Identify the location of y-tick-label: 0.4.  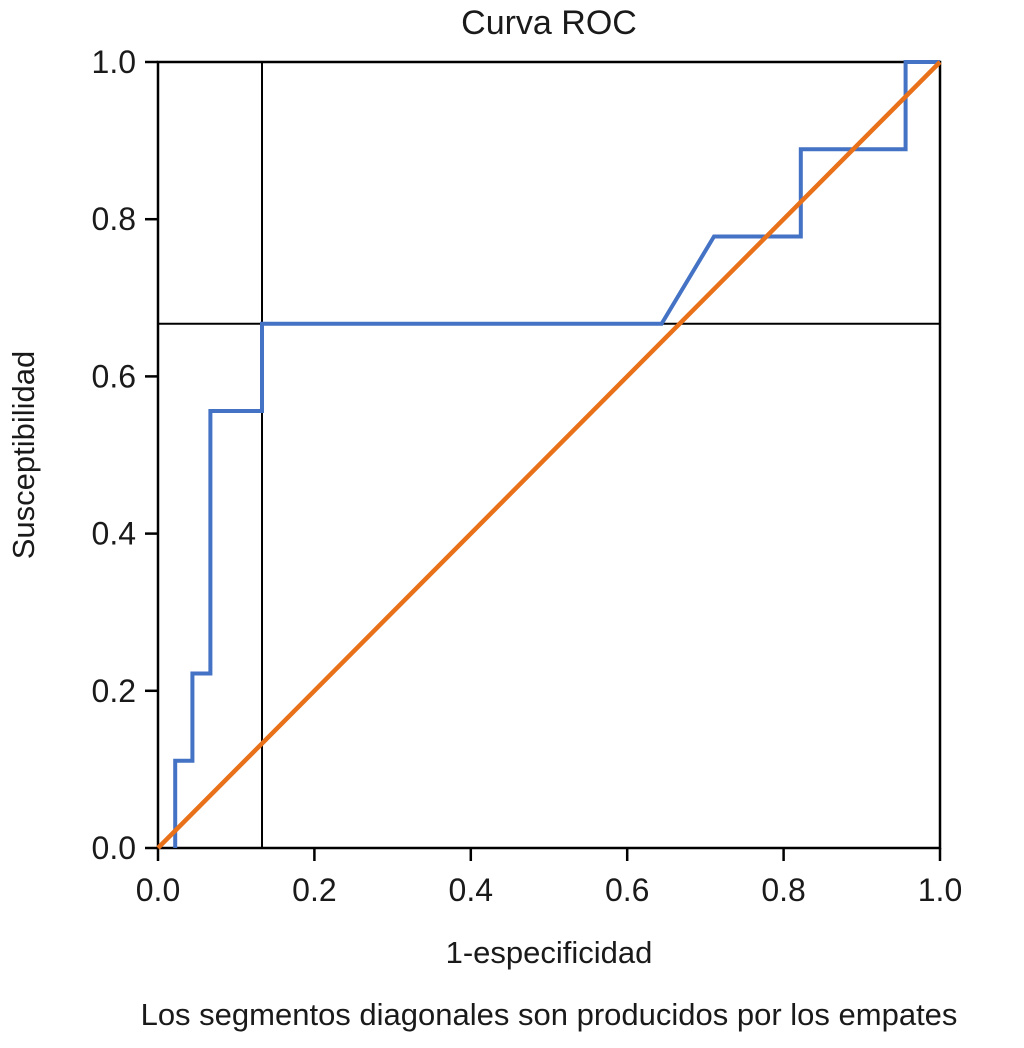
(114, 534).